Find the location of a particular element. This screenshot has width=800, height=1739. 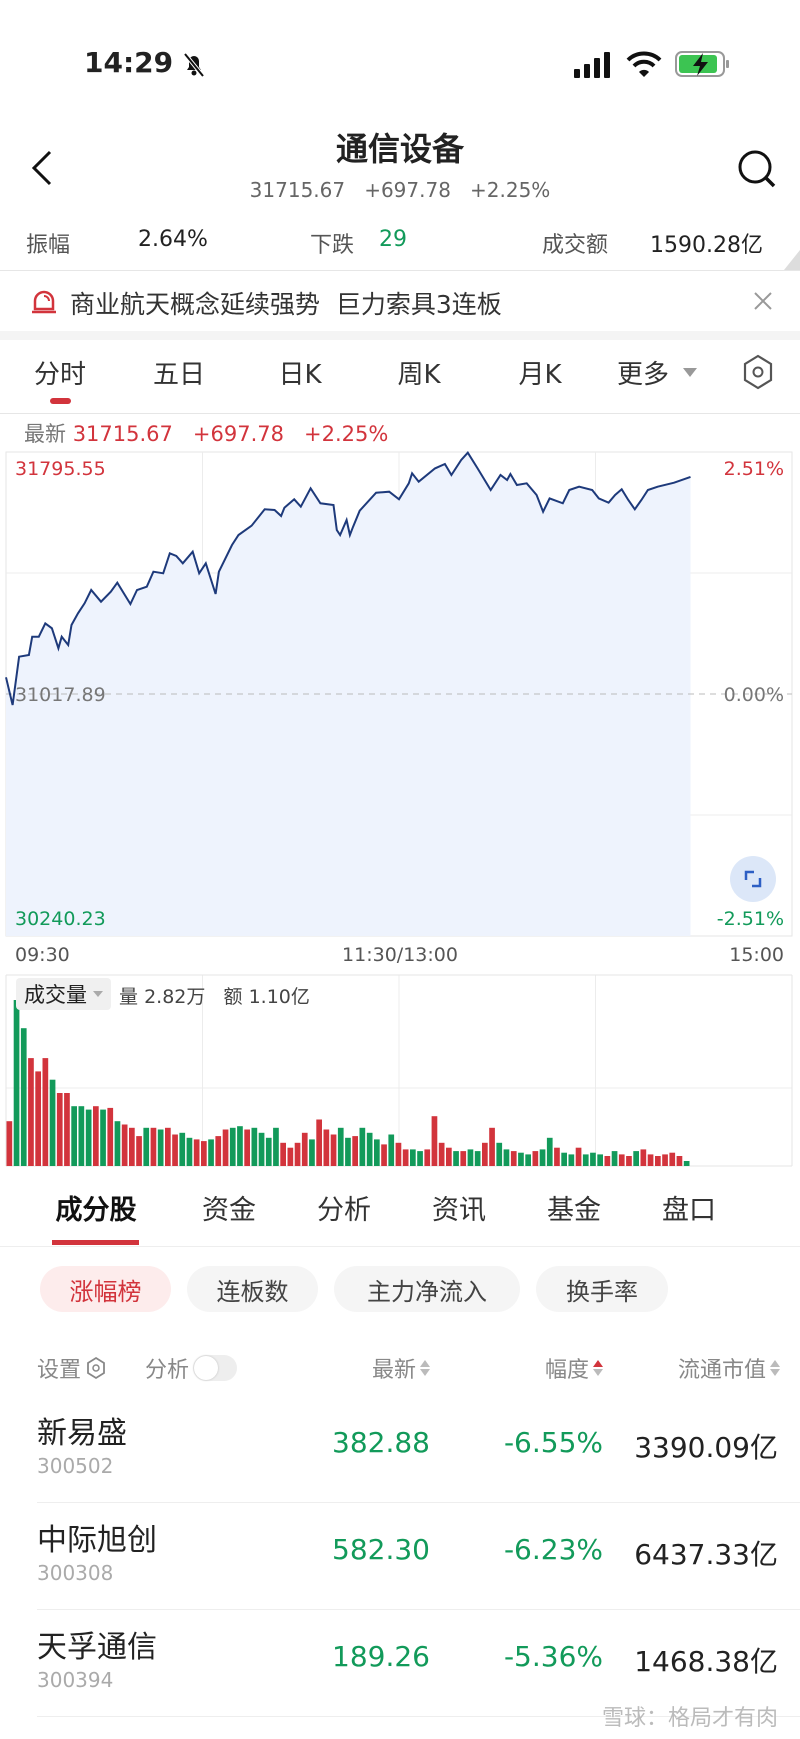

down-label: 下跌 is located at coordinates (332, 245).